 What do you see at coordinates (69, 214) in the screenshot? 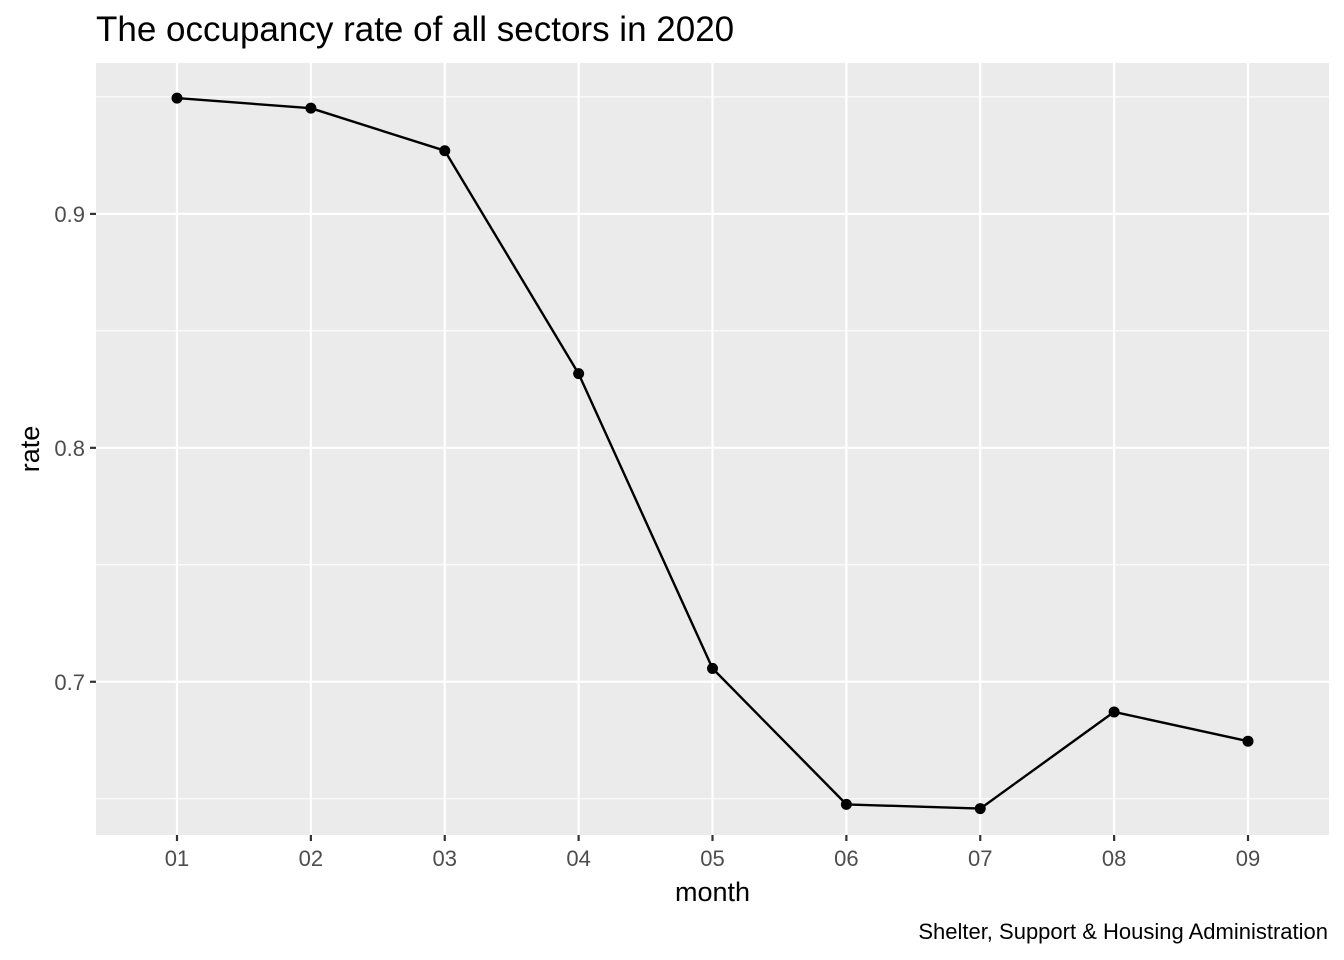
I see `y-tick-label: 0.9` at bounding box center [69, 214].